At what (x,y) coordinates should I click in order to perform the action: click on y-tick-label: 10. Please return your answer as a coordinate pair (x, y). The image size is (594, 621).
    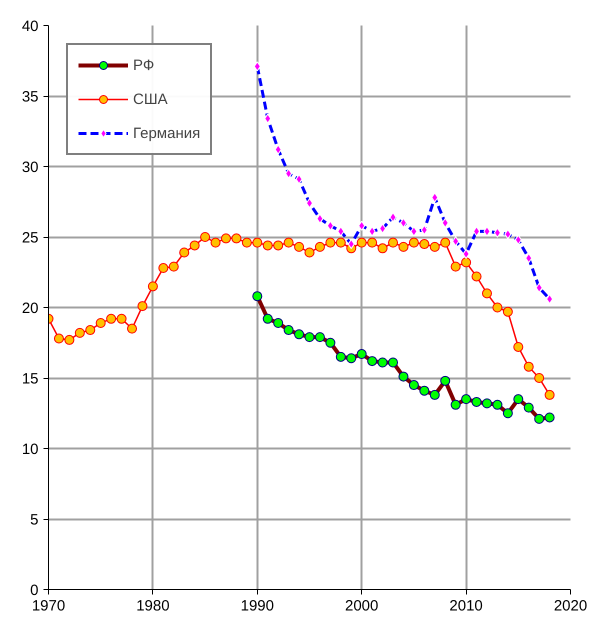
    Looking at the image, I should click on (30, 449).